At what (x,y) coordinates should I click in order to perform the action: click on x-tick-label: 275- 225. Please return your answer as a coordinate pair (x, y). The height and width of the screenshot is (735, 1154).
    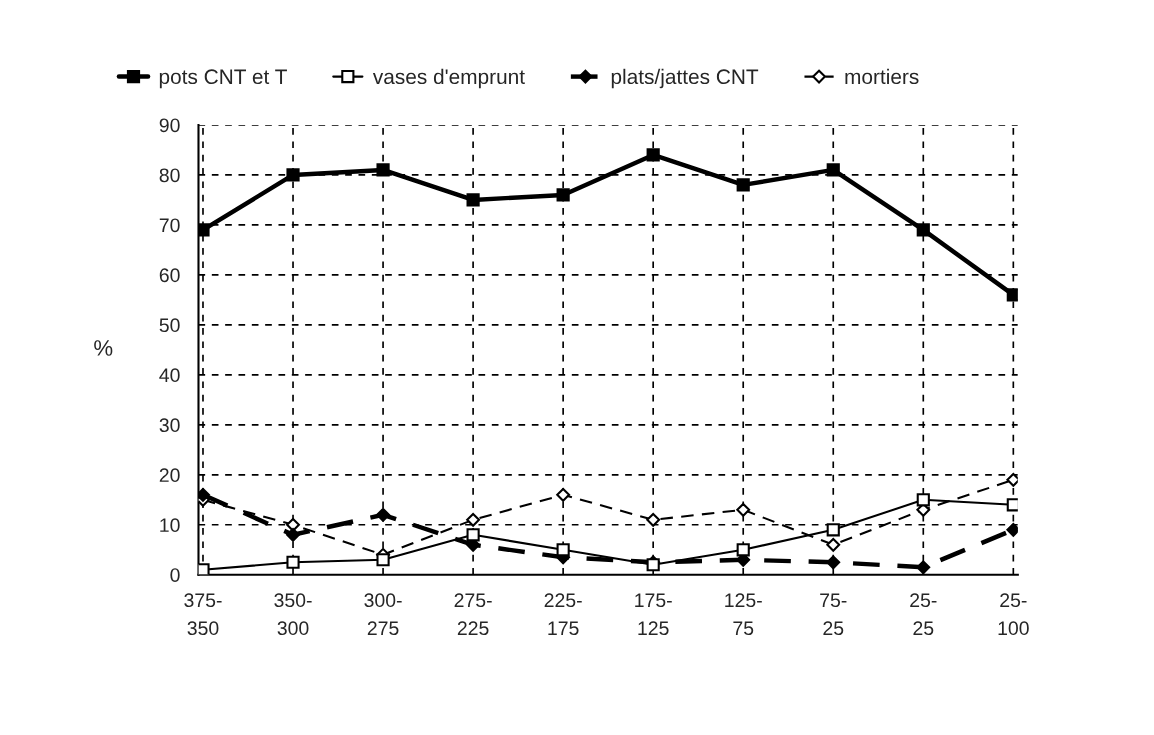
    Looking at the image, I should click on (473, 614).